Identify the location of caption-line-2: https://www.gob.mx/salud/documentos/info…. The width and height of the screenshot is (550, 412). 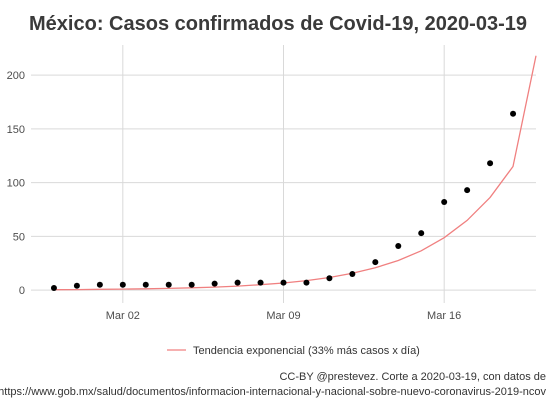
(273, 392).